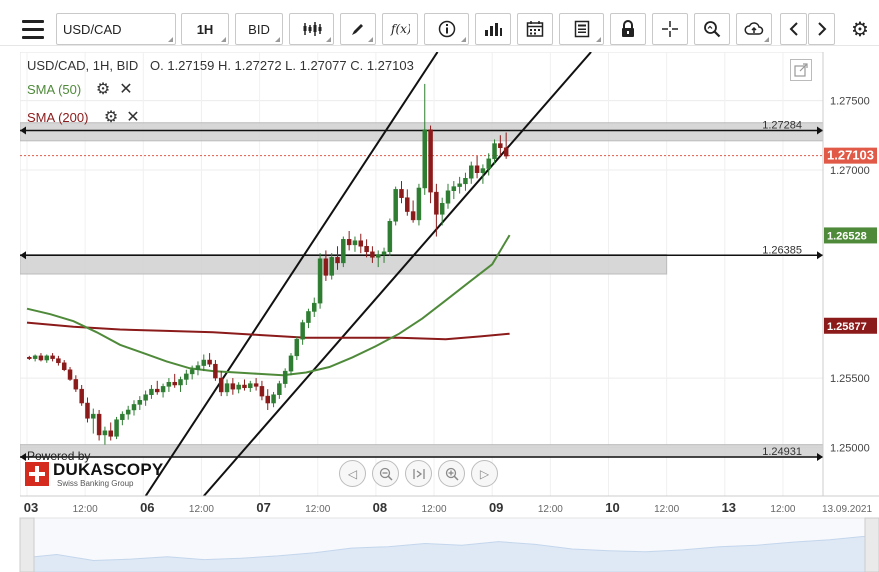 The width and height of the screenshot is (879, 572). I want to click on chevron-left-icon, so click(793, 29).